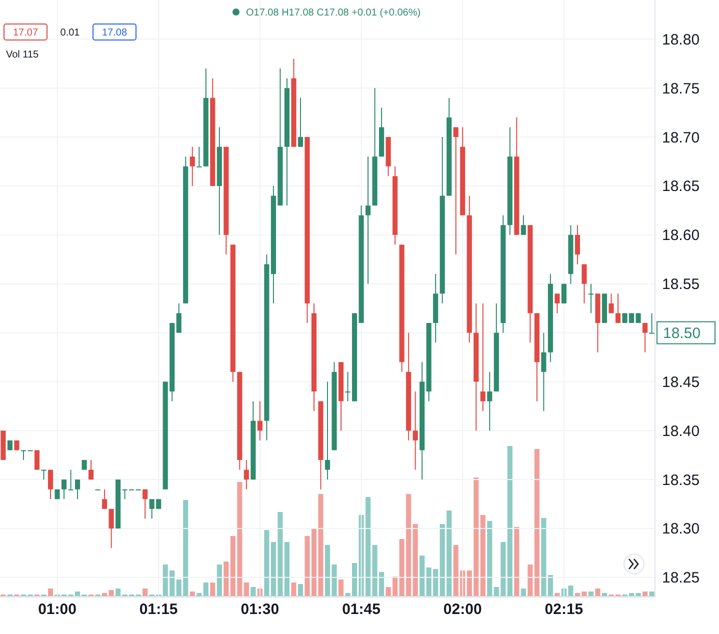  Describe the element at coordinates (681, 578) in the screenshot. I see `y-tick-label: 18.25` at that location.